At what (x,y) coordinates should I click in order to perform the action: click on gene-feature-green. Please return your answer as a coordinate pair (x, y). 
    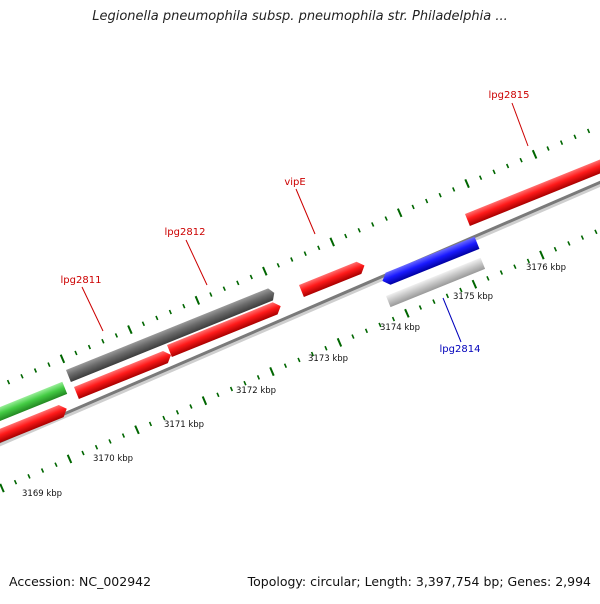
    Looking at the image, I should click on (34, 402).